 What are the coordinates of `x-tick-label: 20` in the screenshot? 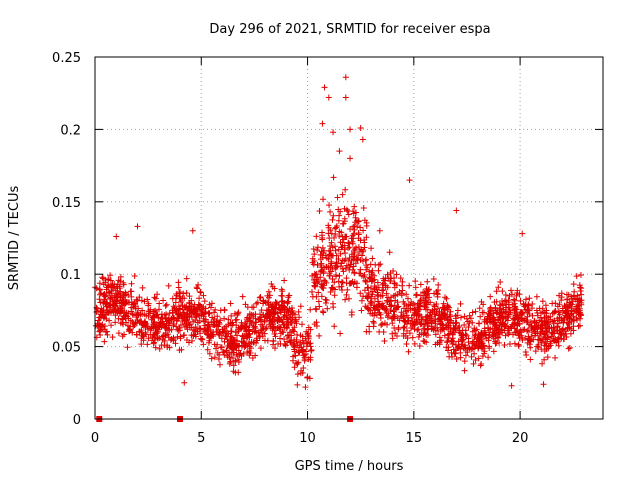 It's located at (520, 438).